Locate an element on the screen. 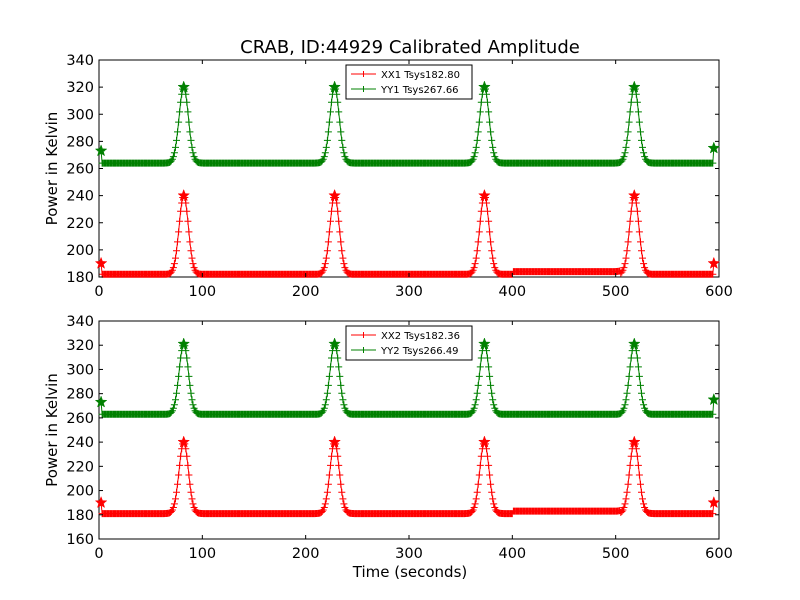 The width and height of the screenshot is (800, 600). x-axis-title: Time (seconds) is located at coordinates (410, 572).